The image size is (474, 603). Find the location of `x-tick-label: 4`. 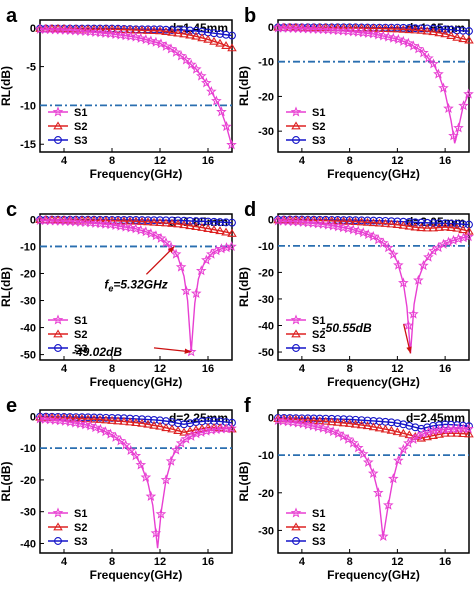

x-tick-label: 4 is located at coordinates (64, 161).